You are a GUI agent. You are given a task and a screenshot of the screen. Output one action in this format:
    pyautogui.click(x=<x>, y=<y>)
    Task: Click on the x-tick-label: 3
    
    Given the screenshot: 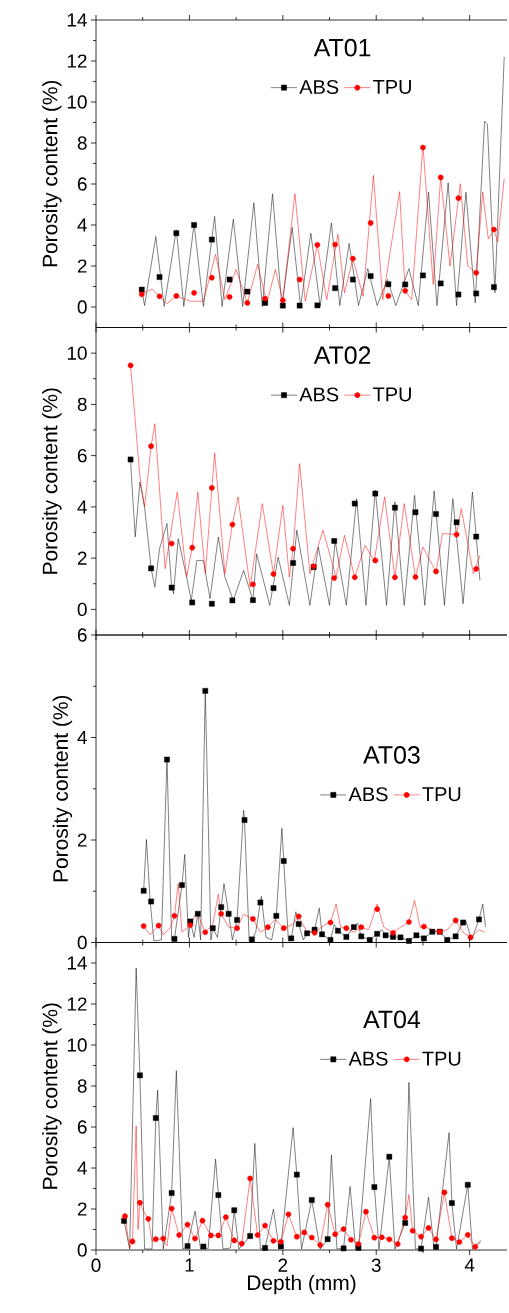 What is the action you would take?
    pyautogui.click(x=376, y=1265)
    